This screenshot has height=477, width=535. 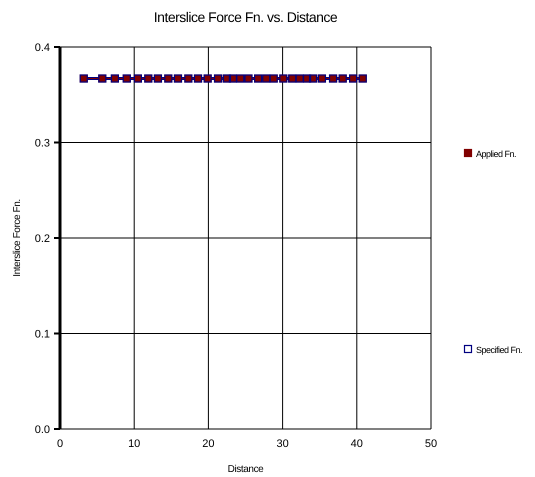 What do you see at coordinates (246, 469) in the screenshot?
I see `x-axis-title: Distance` at bounding box center [246, 469].